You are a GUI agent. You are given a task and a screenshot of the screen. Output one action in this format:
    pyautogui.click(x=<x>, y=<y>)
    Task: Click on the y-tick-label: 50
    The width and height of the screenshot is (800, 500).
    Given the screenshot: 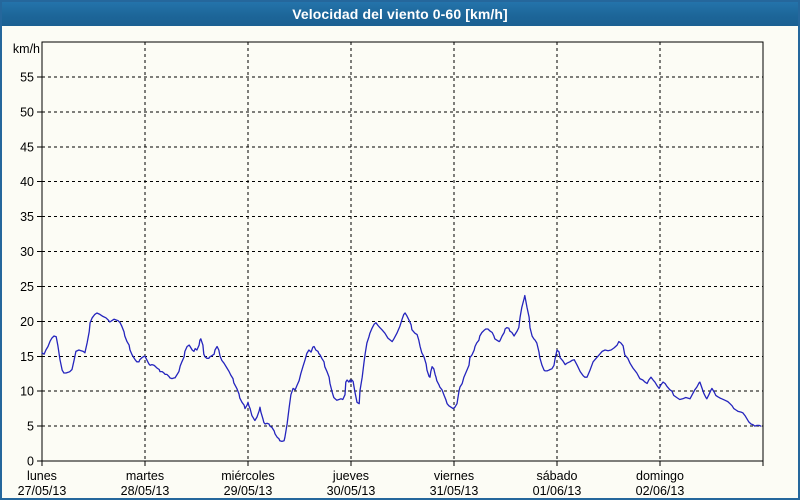 What is the action you would take?
    pyautogui.click(x=27, y=112)
    